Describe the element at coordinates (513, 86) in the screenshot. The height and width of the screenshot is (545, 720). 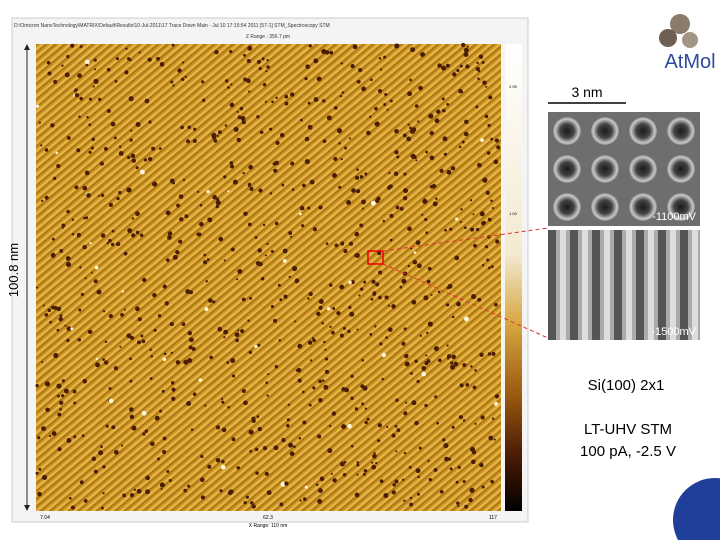
I see `colorbar-tick: 2.95` at that location.